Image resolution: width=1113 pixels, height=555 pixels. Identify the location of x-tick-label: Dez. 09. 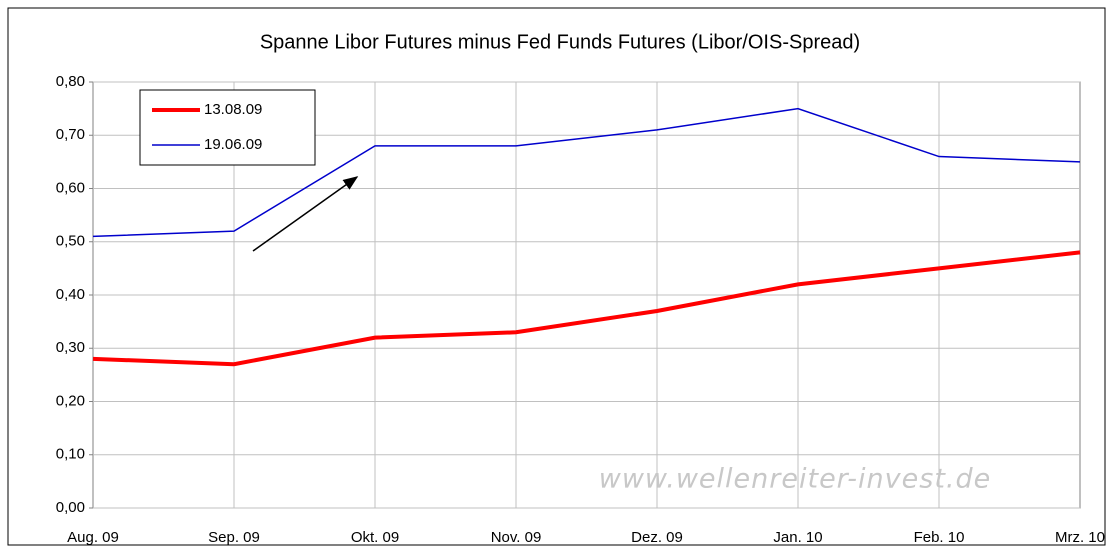
(657, 537).